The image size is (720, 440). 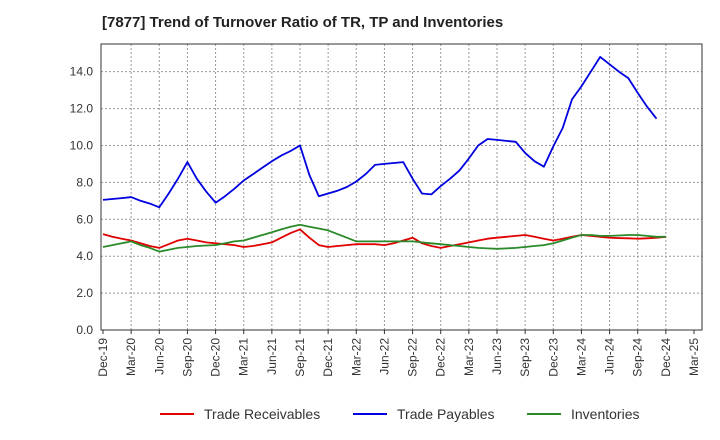 I want to click on y-tick-label: 10.0, so click(x=82, y=145).